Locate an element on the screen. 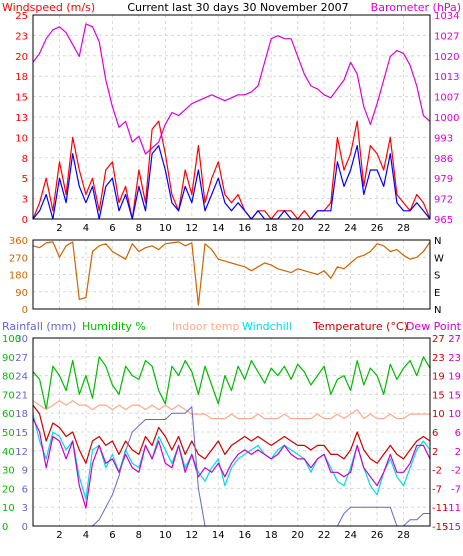 This screenshot has width=463, height=556. x-tick-label: 22 is located at coordinates (324, 535).